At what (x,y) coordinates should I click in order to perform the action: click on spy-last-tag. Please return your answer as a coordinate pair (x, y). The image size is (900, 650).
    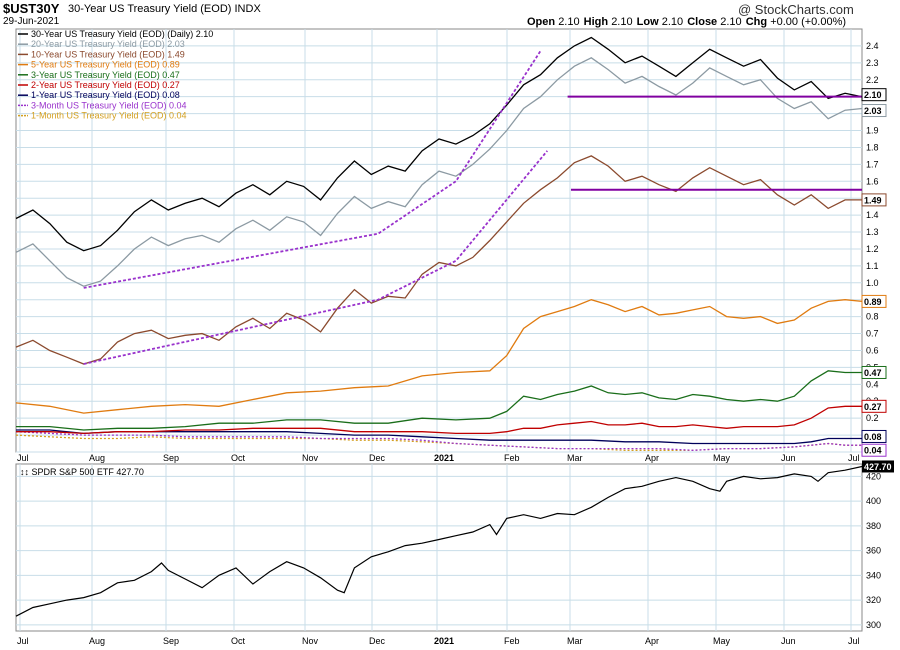
    Looking at the image, I should click on (878, 466).